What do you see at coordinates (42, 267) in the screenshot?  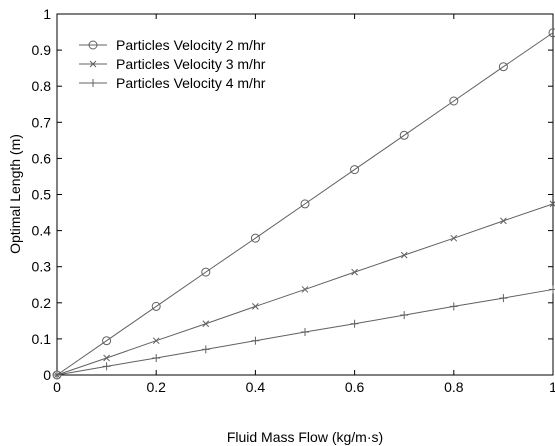 I see `y-tick-label: 0.3` at bounding box center [42, 267].